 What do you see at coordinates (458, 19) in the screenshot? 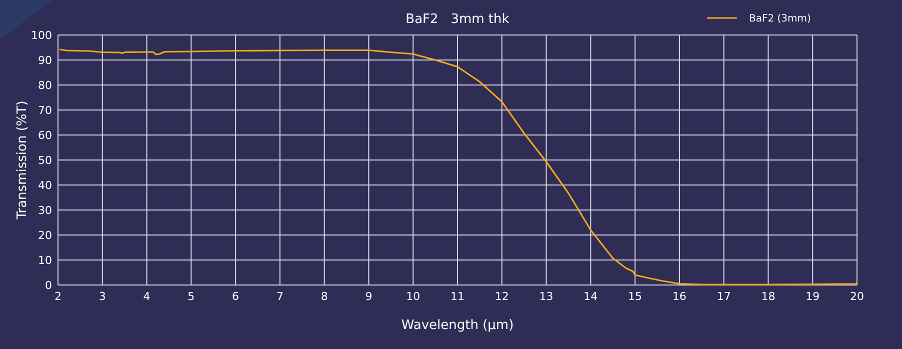
I see `chart-title: BaF2 3mm thk` at bounding box center [458, 19].